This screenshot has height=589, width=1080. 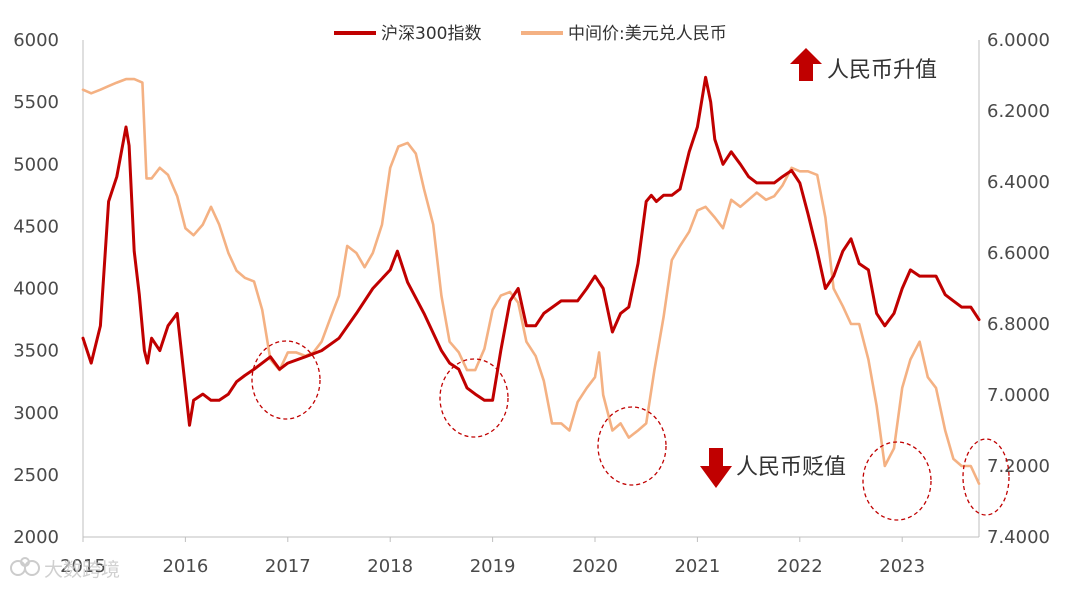 I want to click on right-tick-label: 6.6000, so click(x=1018, y=253).